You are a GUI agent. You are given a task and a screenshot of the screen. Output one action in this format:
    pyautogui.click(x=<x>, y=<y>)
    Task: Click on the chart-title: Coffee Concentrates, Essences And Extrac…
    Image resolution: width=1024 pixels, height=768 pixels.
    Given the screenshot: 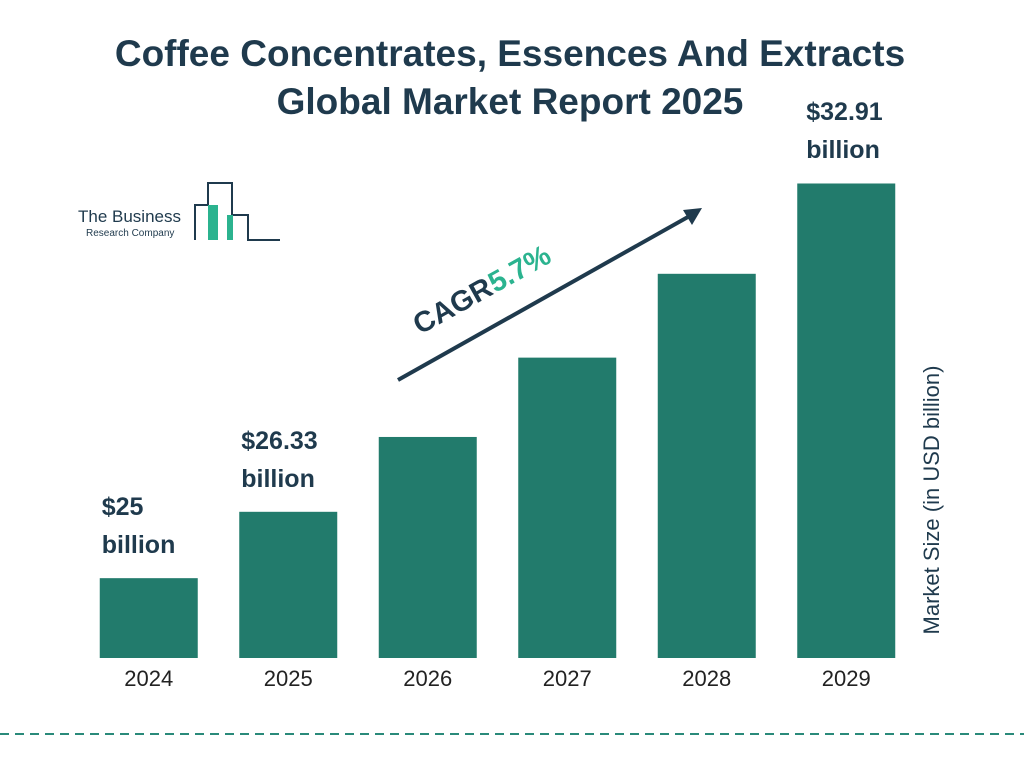 What is the action you would take?
    pyautogui.click(x=510, y=77)
    